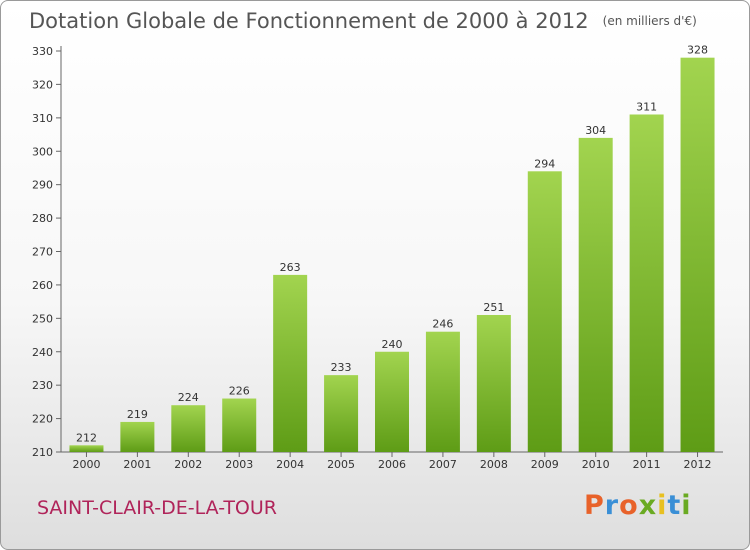 The width and height of the screenshot is (750, 550). What do you see at coordinates (42, 151) in the screenshot?
I see `y-tick-label: 300` at bounding box center [42, 151].